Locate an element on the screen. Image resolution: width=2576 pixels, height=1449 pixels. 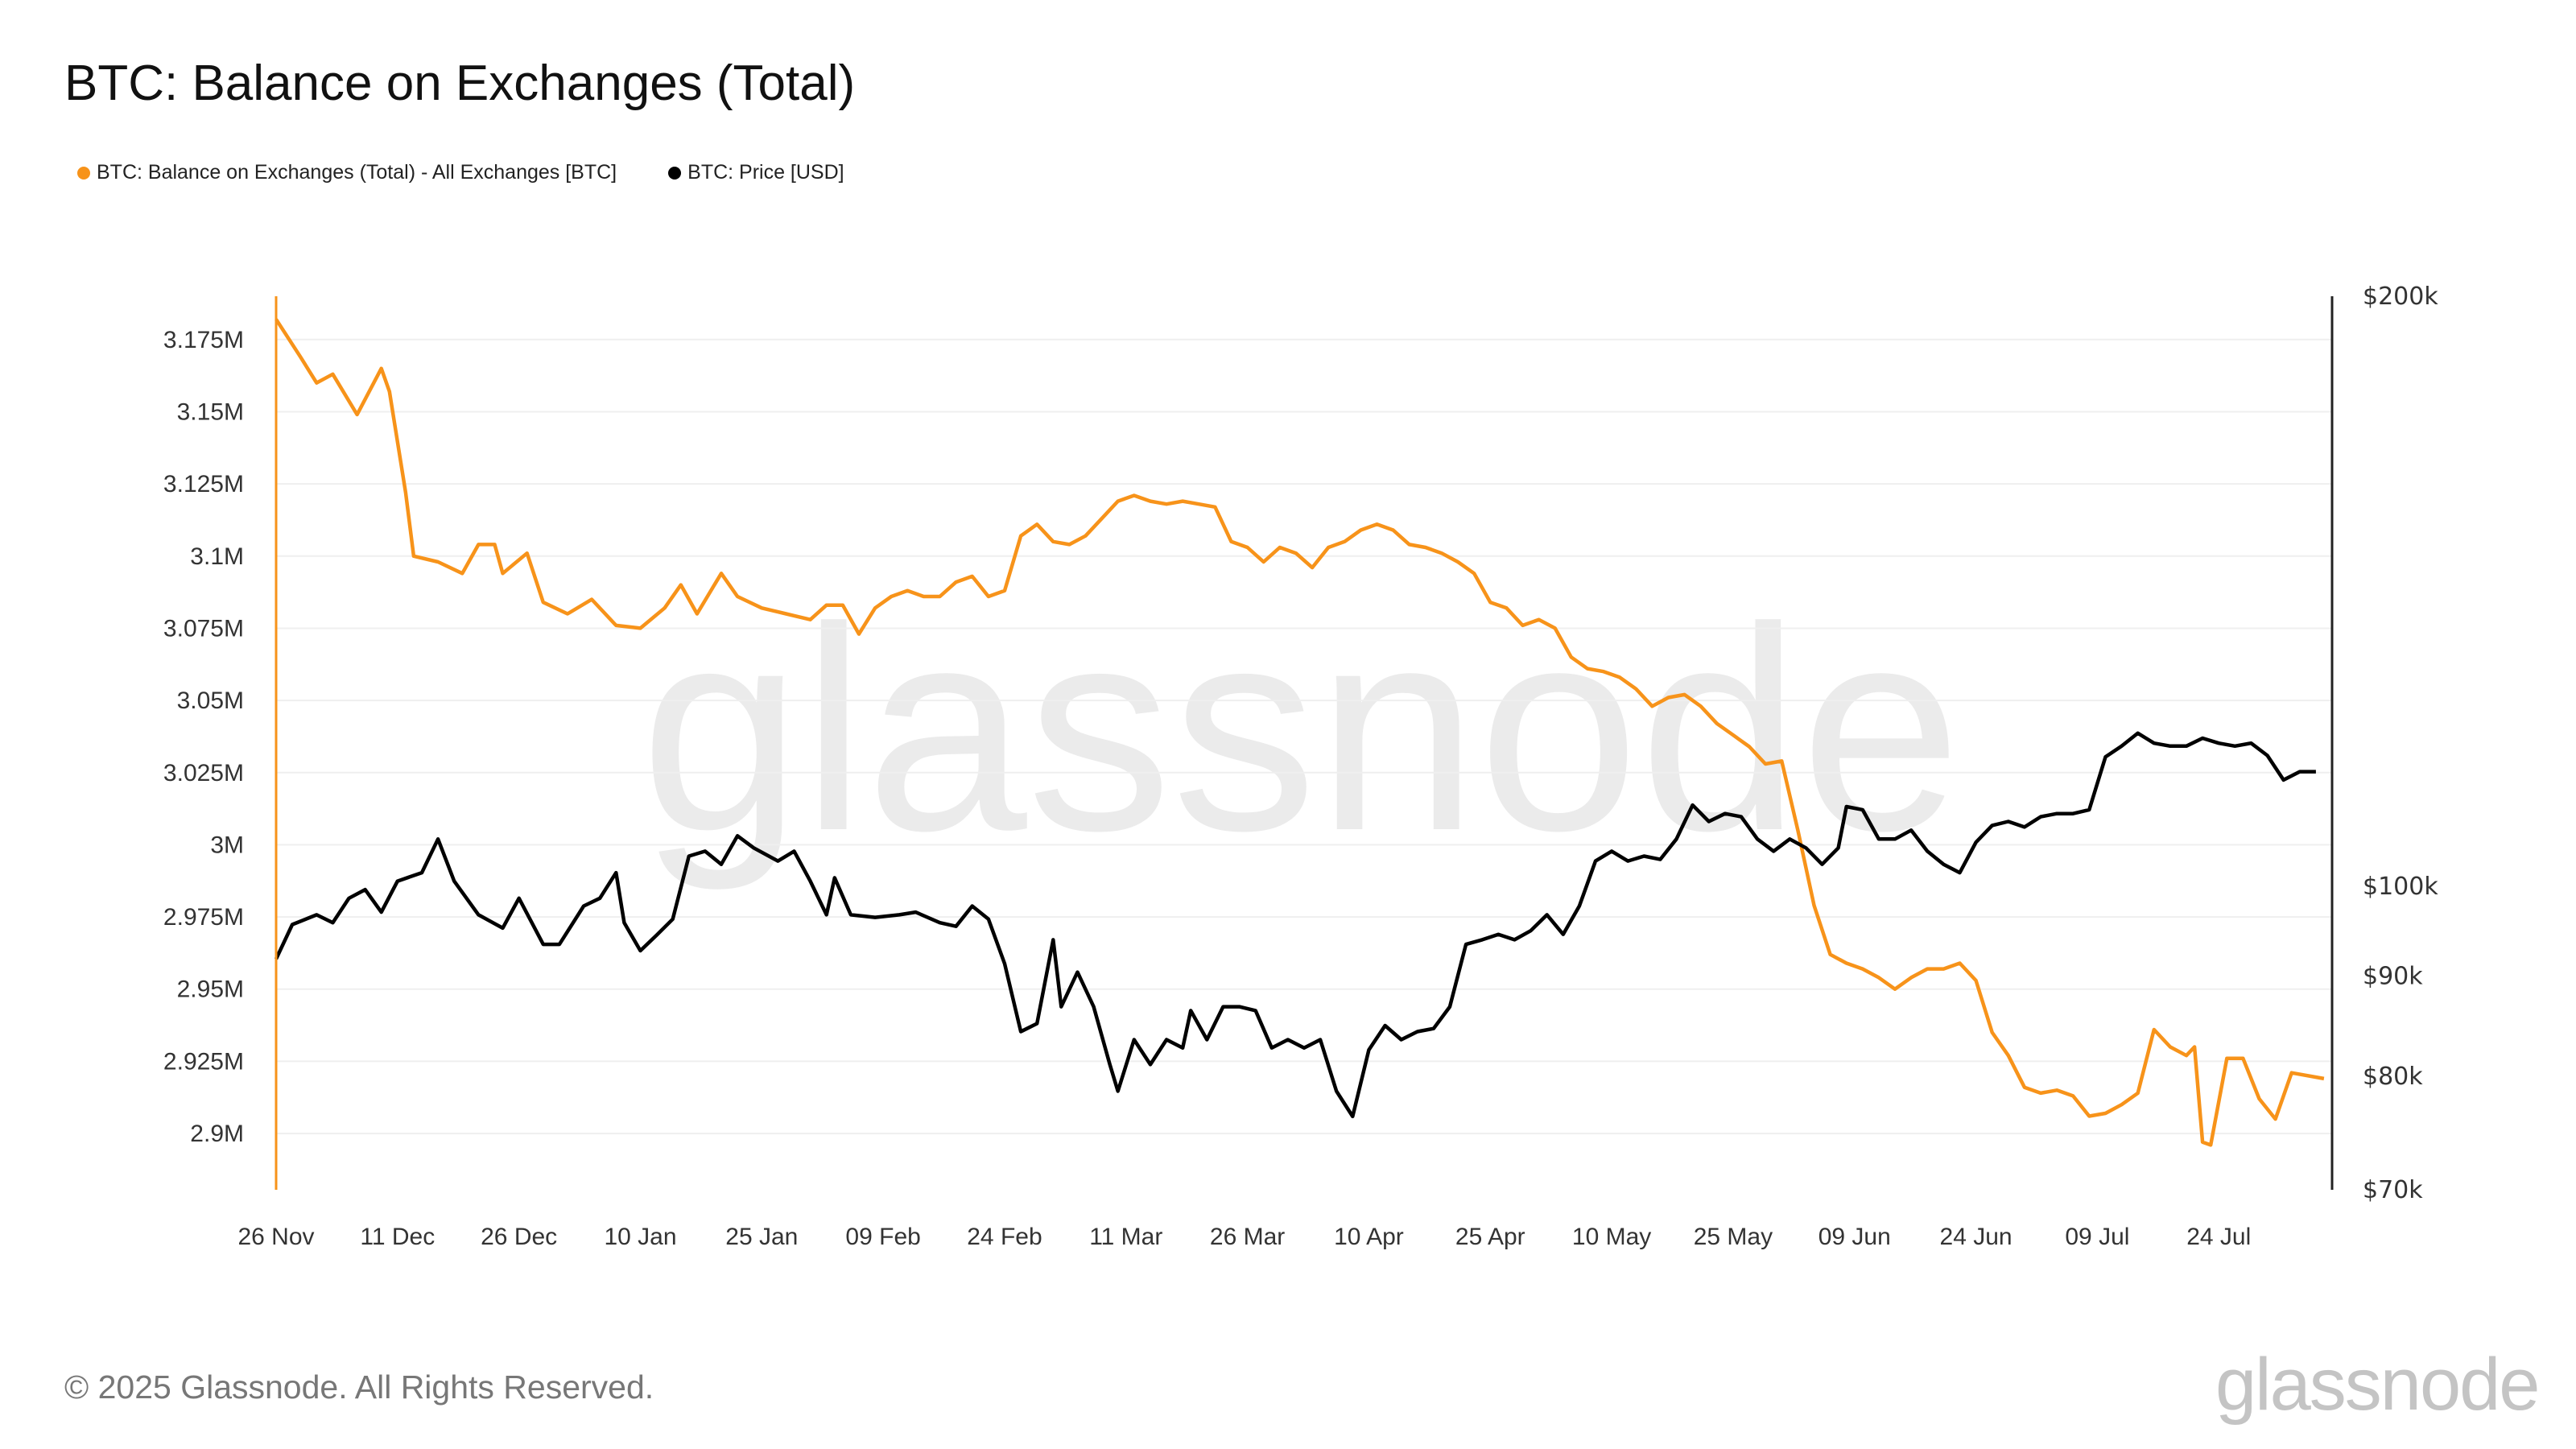
glassnode-logo: glassnode is located at coordinates (2377, 1385).